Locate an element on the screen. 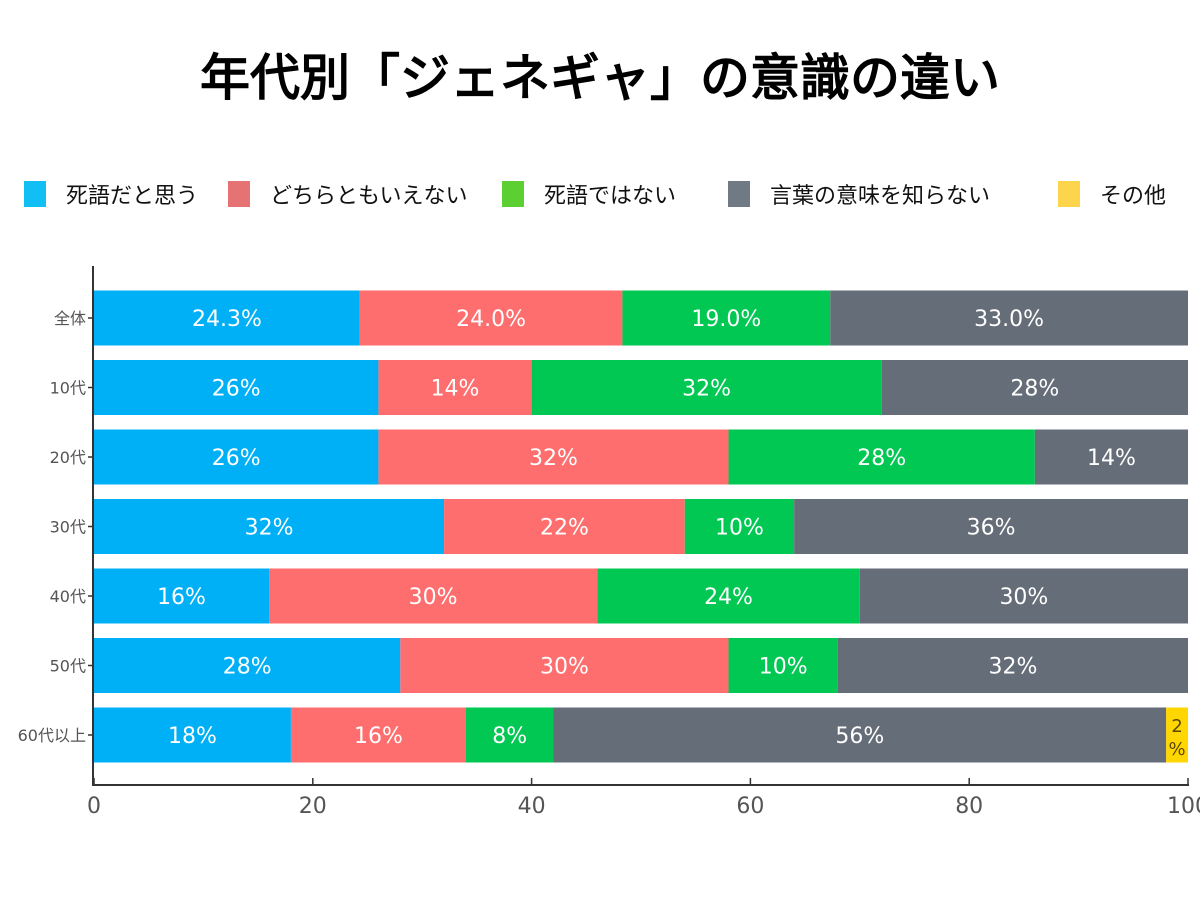 Image resolution: width=1200 pixels, height=900 pixels. legend-item: 言葉の意味を知らない is located at coordinates (859, 194).